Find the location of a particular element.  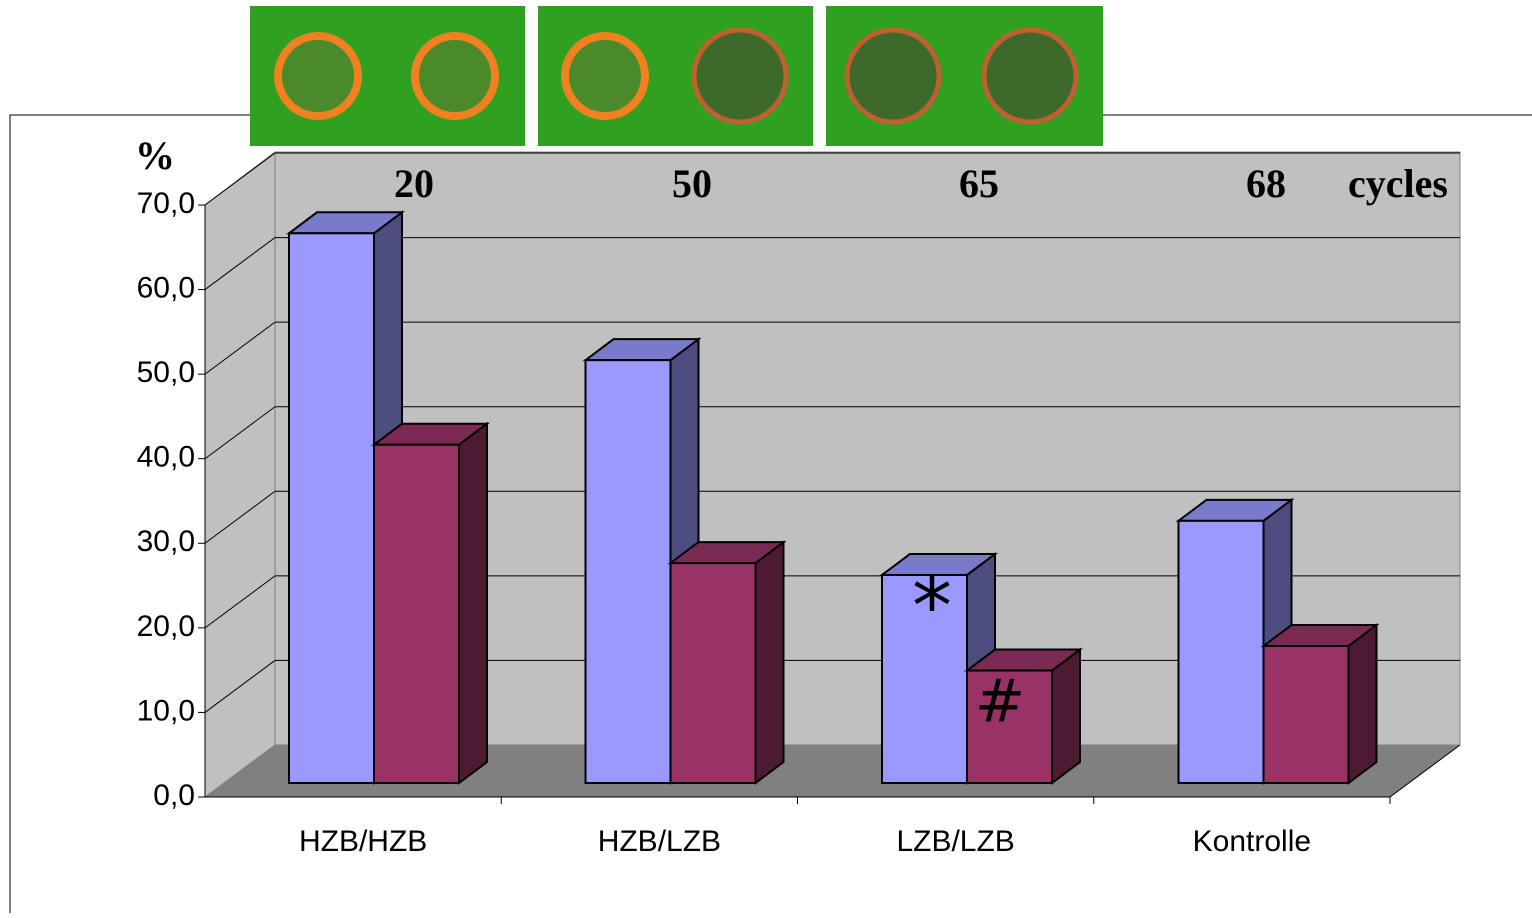

y-tick-label: 0,0 is located at coordinates (174, 795).